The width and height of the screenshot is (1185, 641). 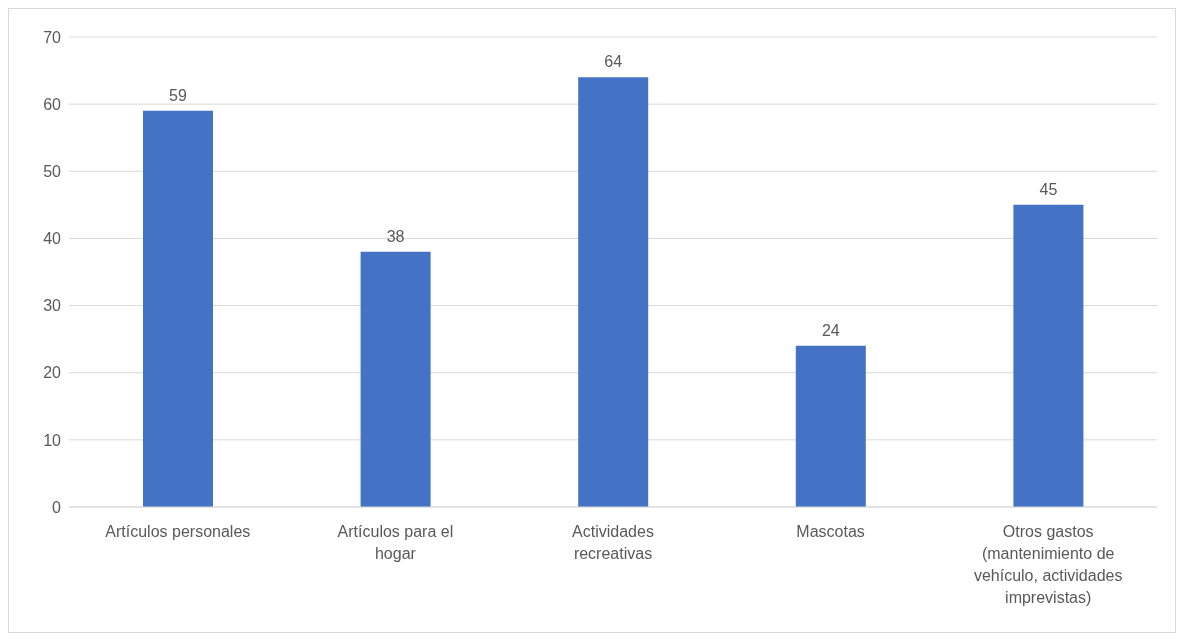 I want to click on x-tick-label: Mascotas, so click(x=830, y=531).